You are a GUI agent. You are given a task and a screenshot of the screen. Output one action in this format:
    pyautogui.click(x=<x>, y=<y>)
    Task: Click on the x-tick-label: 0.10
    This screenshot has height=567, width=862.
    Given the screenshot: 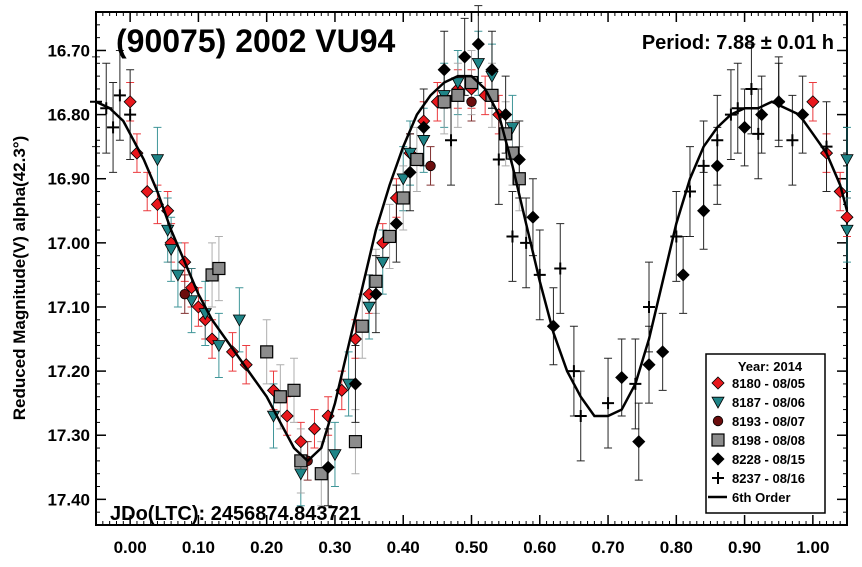 What is the action you would take?
    pyautogui.click(x=198, y=547)
    